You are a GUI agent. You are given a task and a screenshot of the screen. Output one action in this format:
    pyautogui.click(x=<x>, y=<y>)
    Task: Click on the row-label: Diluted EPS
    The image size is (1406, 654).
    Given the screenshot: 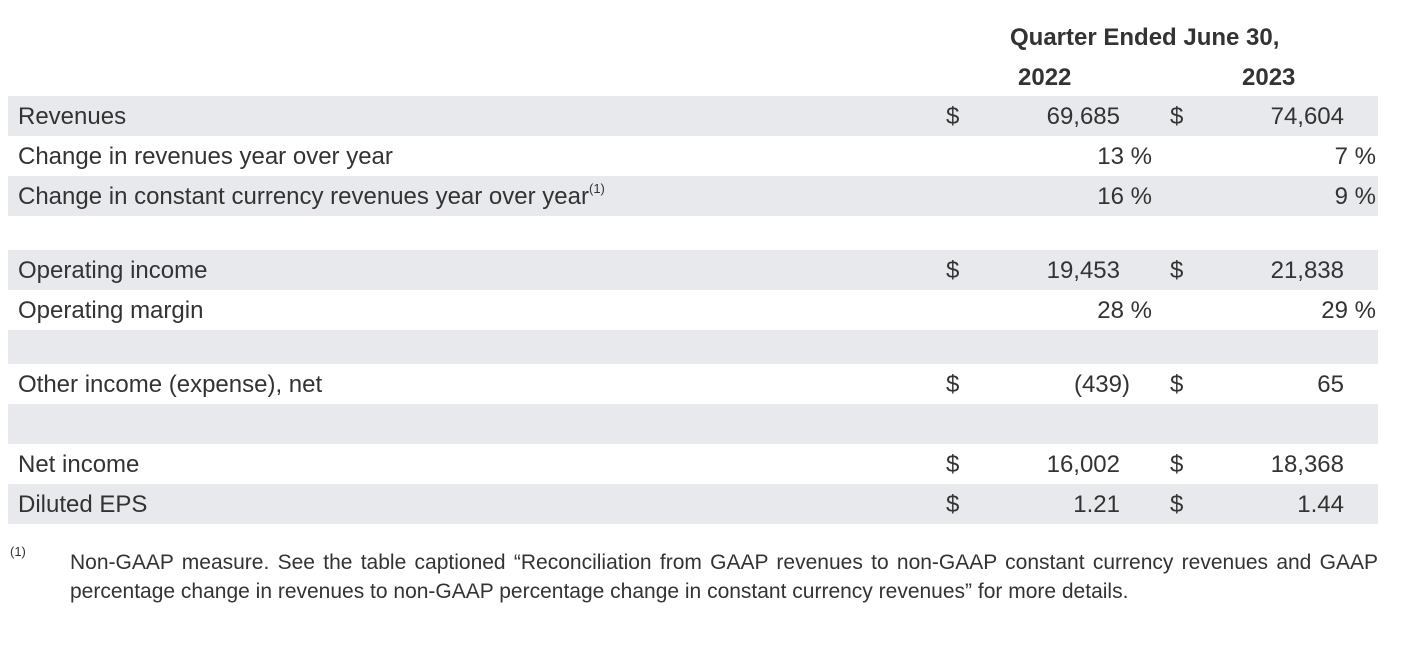 What is the action you would take?
    pyautogui.click(x=83, y=504)
    